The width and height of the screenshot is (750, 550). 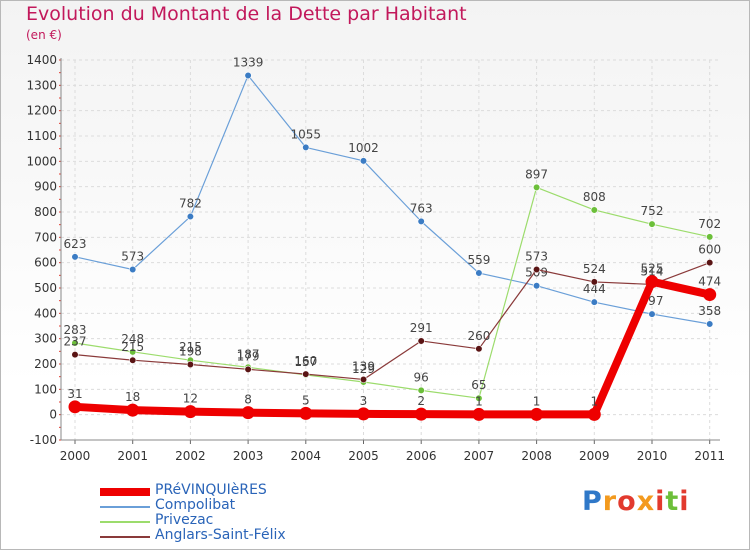 What do you see at coordinates (709, 224) in the screenshot?
I see `data-label: 702` at bounding box center [709, 224].